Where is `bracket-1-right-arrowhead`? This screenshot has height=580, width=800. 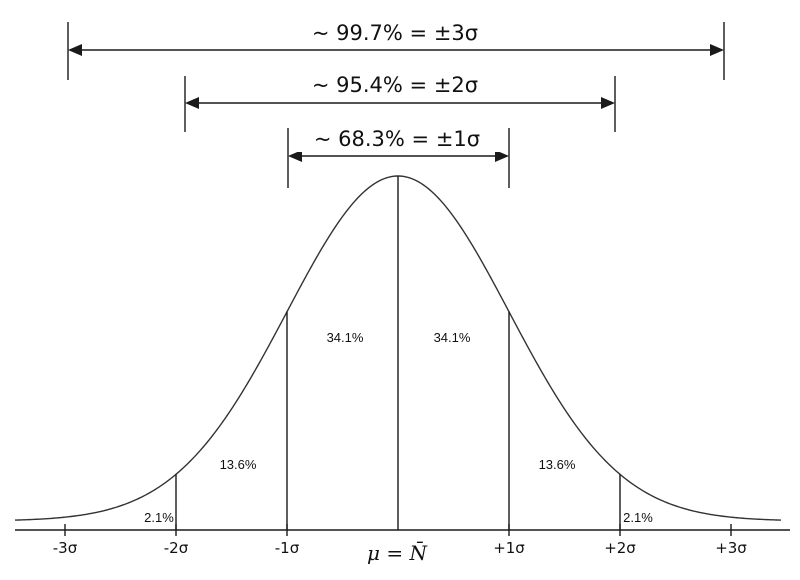
bracket-1-right-arrowhead is located at coordinates (502, 156).